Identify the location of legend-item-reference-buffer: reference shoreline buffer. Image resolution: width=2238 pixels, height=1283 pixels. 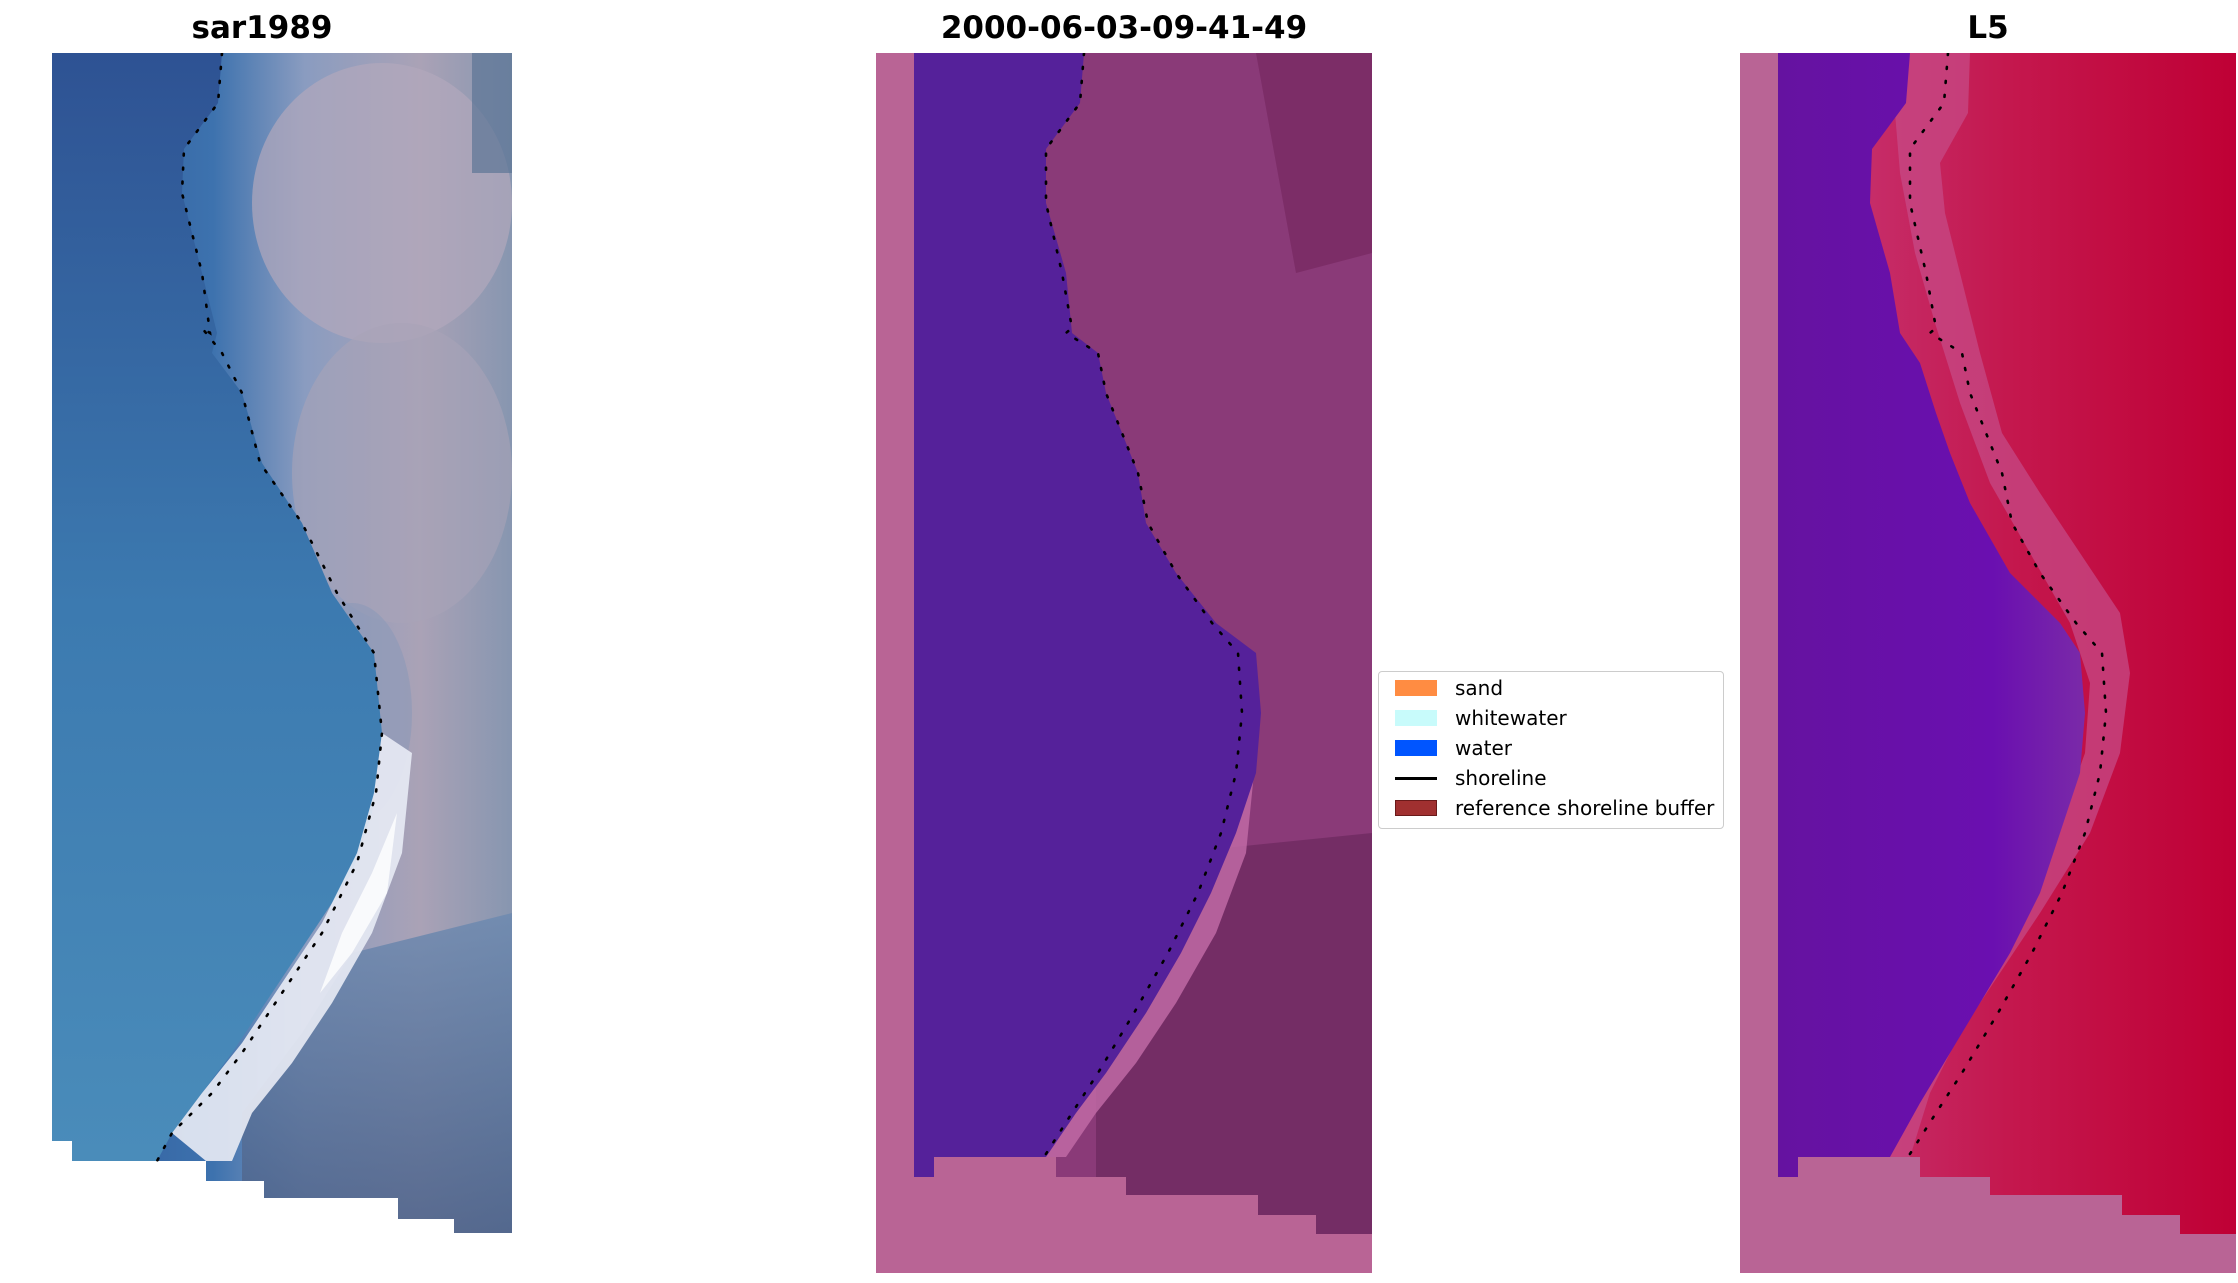
(1552, 808).